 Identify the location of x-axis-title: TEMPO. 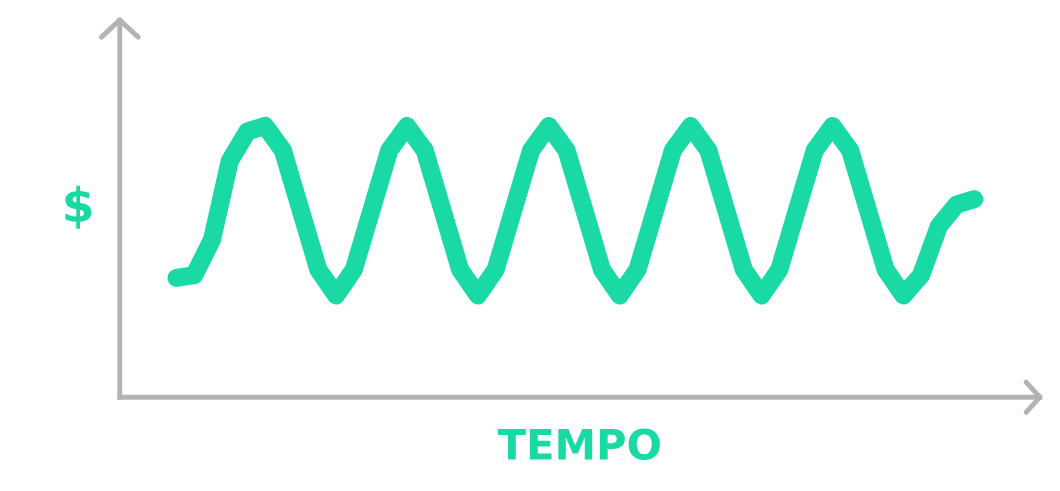
(578, 444).